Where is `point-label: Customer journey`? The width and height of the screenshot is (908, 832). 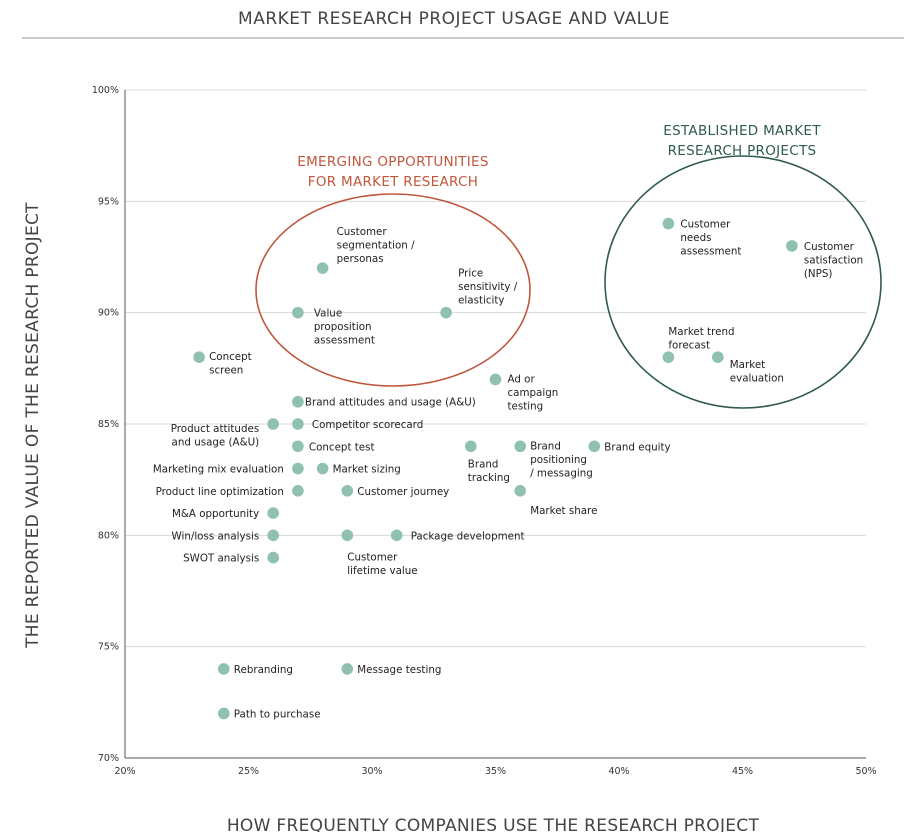
point-label: Customer journey is located at coordinates (403, 492).